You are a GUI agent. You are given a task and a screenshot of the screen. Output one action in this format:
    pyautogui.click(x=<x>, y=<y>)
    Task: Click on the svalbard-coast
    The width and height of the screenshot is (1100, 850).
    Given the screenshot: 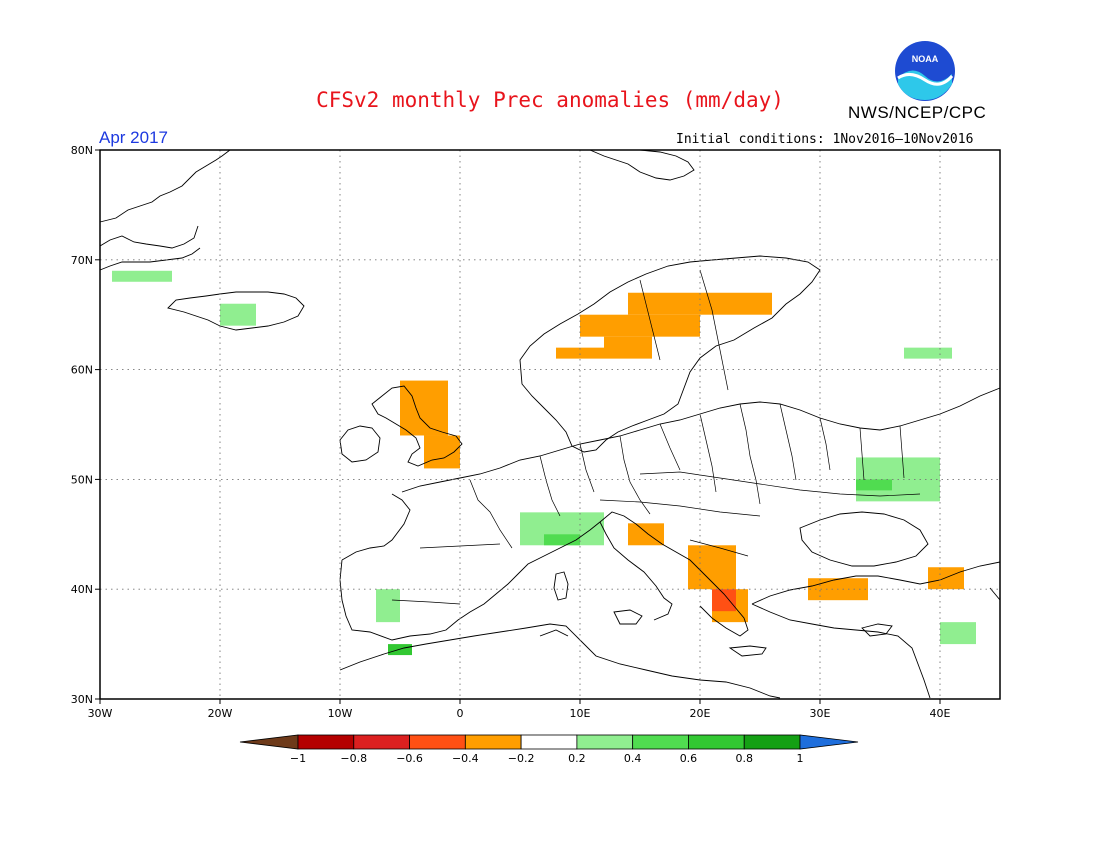 What is the action you would take?
    pyautogui.click(x=642, y=165)
    